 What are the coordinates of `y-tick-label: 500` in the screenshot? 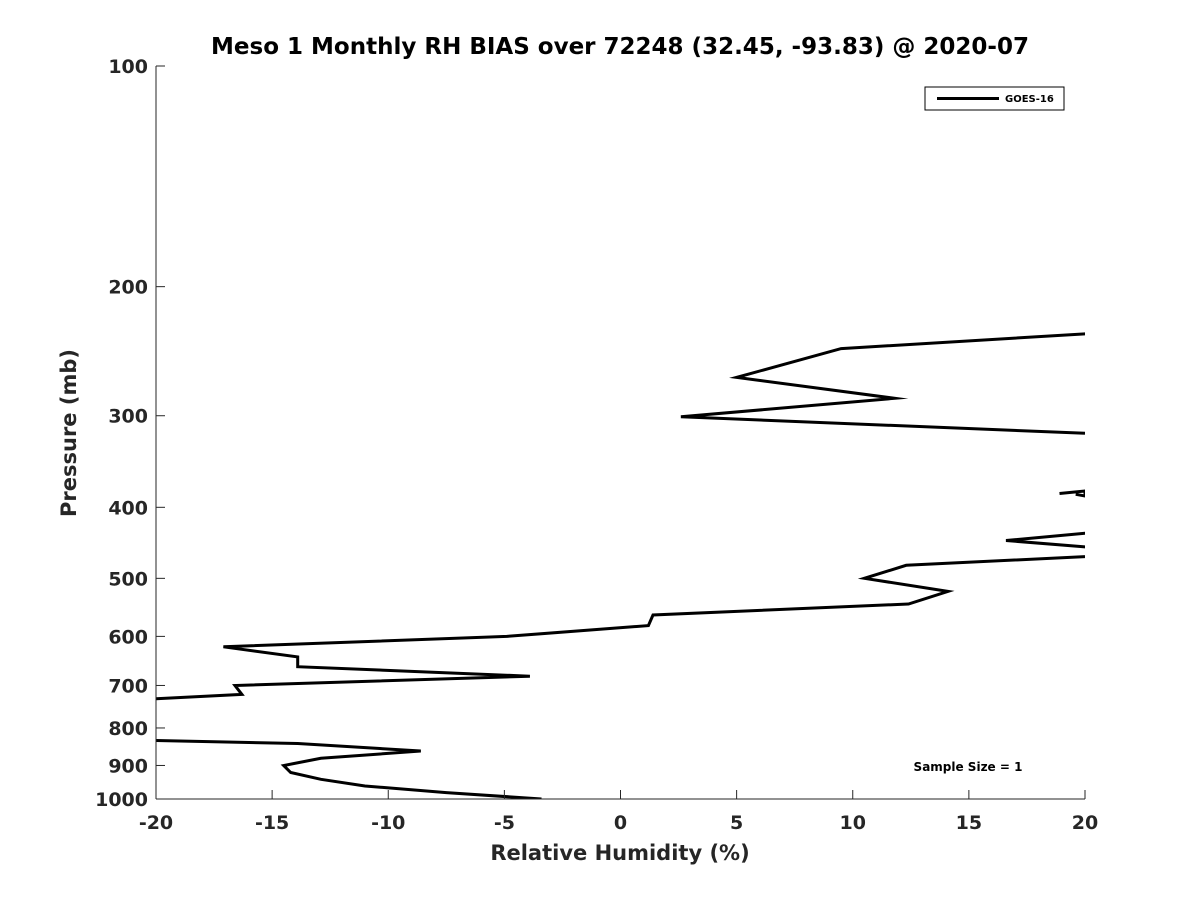 It's located at (128, 579).